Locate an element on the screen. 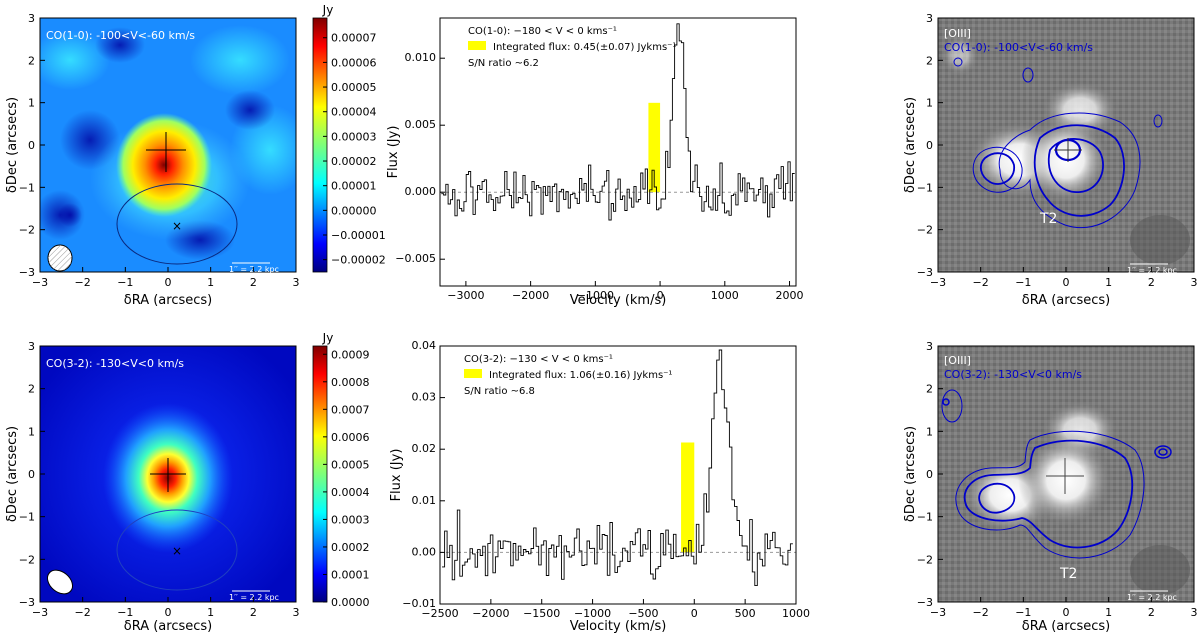  co32-map-ytick-label: −2 is located at coordinates (27, 559).